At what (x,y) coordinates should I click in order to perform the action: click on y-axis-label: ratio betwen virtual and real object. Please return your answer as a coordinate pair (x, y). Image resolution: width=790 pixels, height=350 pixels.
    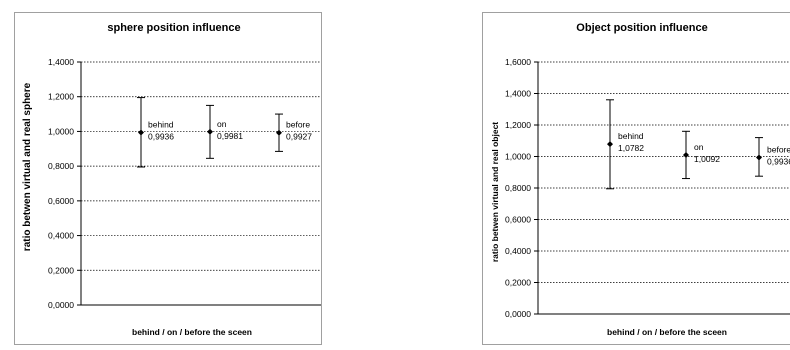
    Looking at the image, I should click on (495, 192).